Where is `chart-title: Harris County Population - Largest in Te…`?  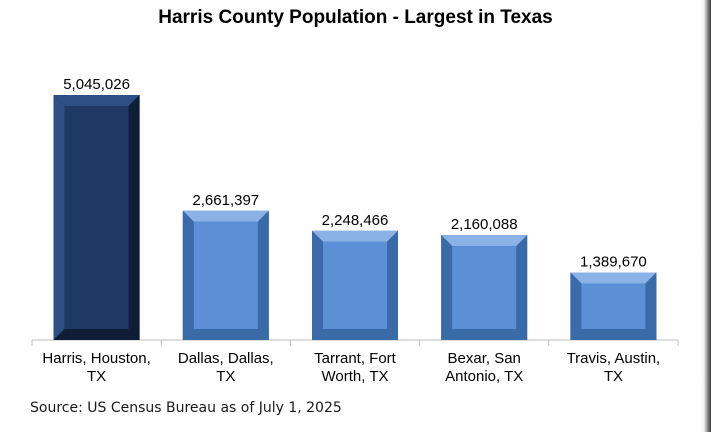
chart-title: Harris County Population - Largest in Te… is located at coordinates (355, 17).